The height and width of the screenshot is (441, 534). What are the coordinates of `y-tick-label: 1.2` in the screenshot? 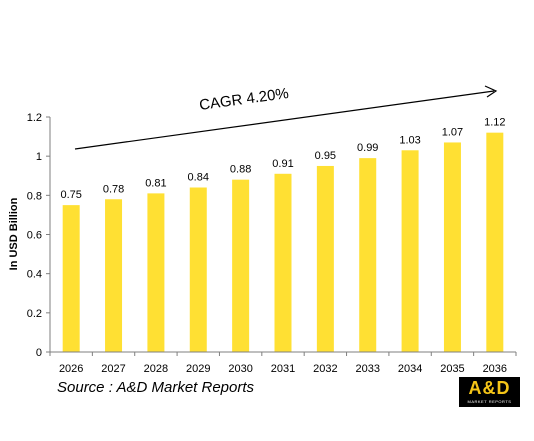 It's located at (34, 118).